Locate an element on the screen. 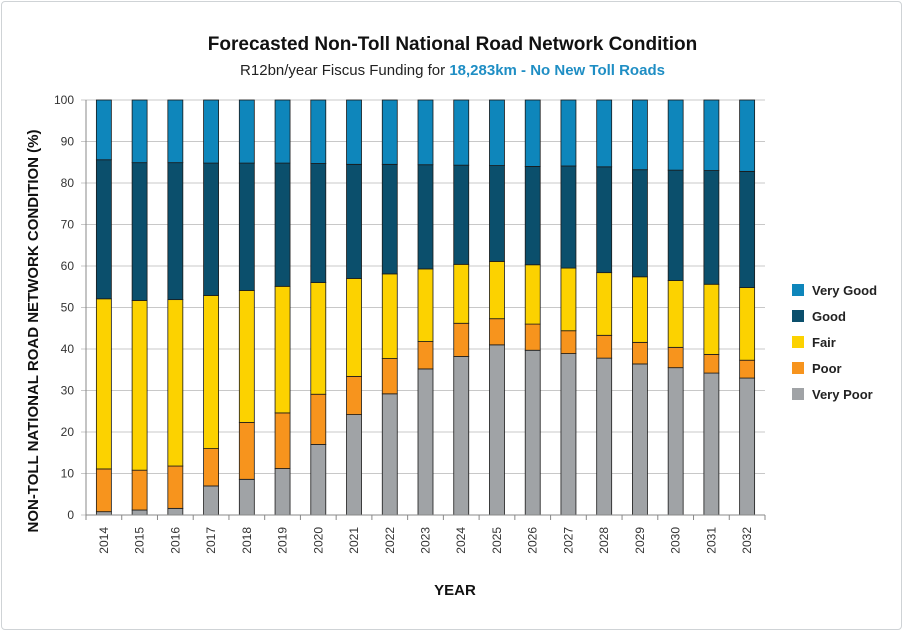 The image size is (905, 633). x-tick-label: 2019 is located at coordinates (283, 540).